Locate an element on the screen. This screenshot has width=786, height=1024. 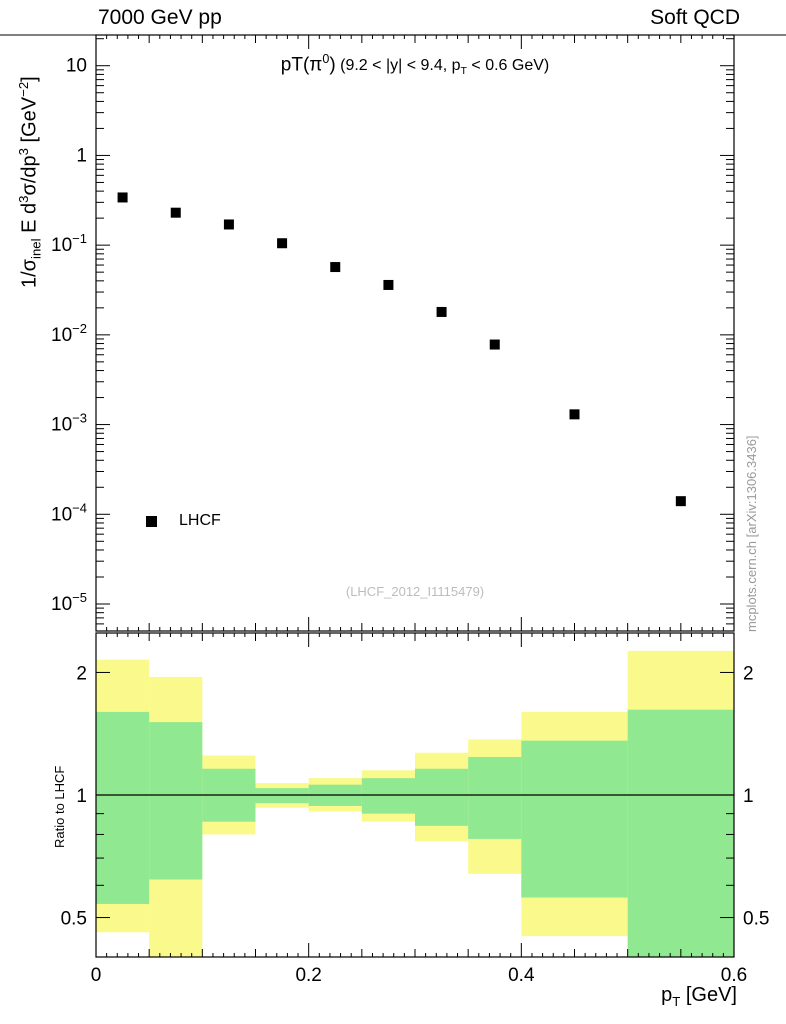
ratio-y-tick-label-left: 0.5 is located at coordinates (74, 919).